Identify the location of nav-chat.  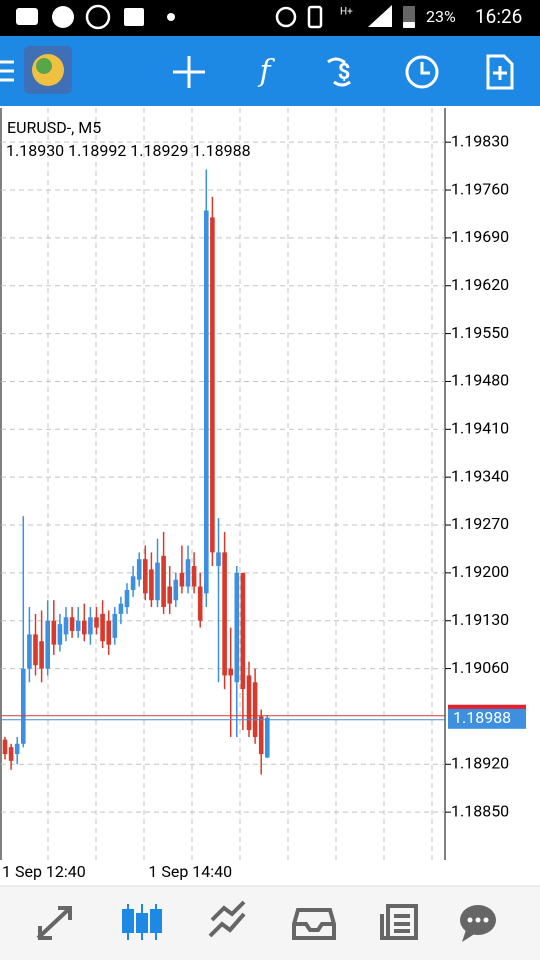
(478, 923).